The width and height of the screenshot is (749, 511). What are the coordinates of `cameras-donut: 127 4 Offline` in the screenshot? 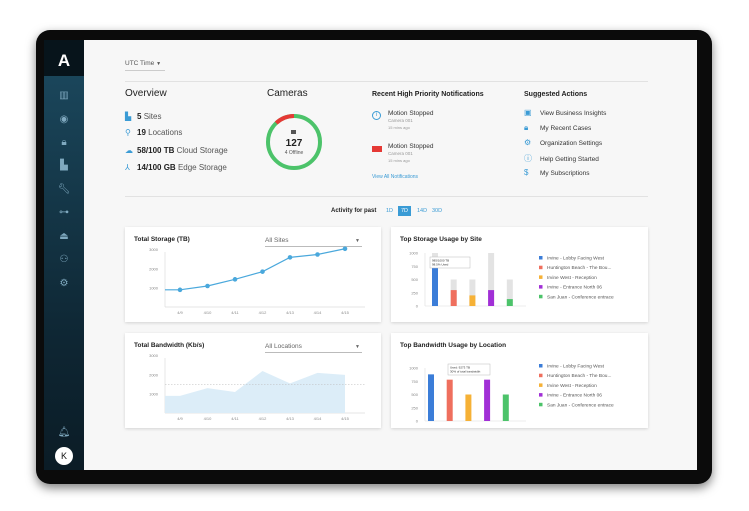 It's located at (294, 142).